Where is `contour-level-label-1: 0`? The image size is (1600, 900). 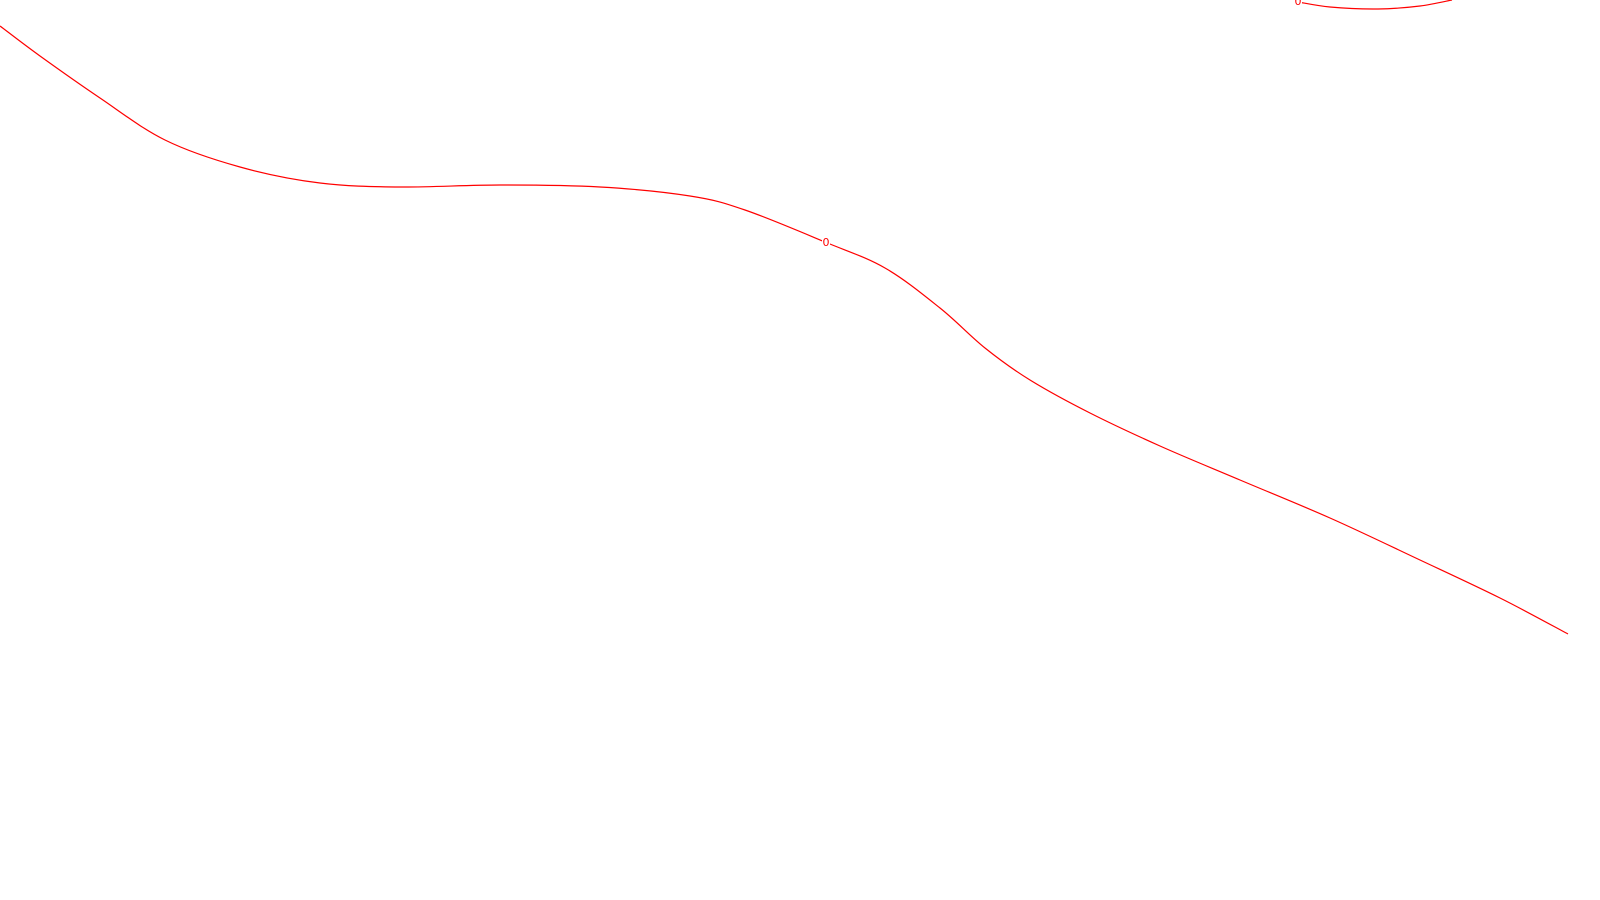 contour-level-label-1: 0 is located at coordinates (1298, 4).